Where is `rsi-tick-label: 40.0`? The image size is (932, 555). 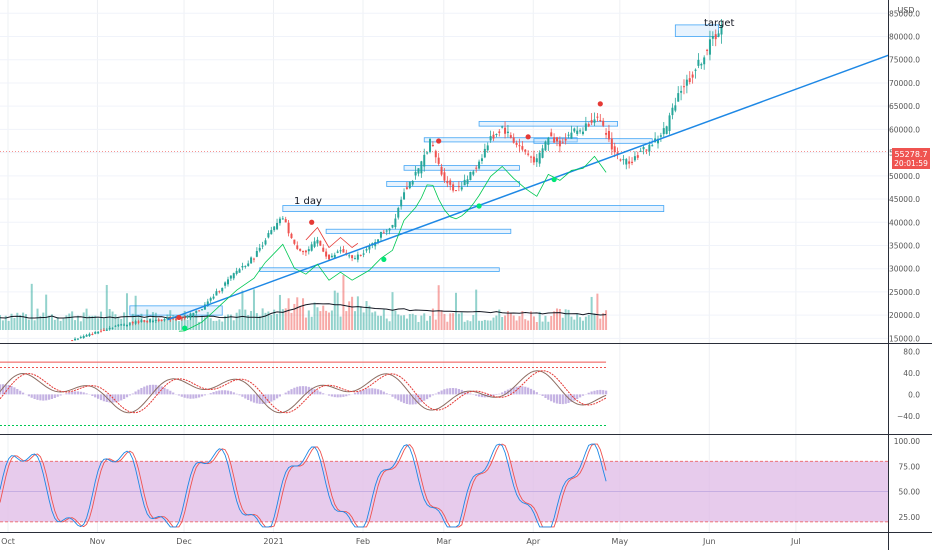 rsi-tick-label: 40.0 is located at coordinates (911, 373).